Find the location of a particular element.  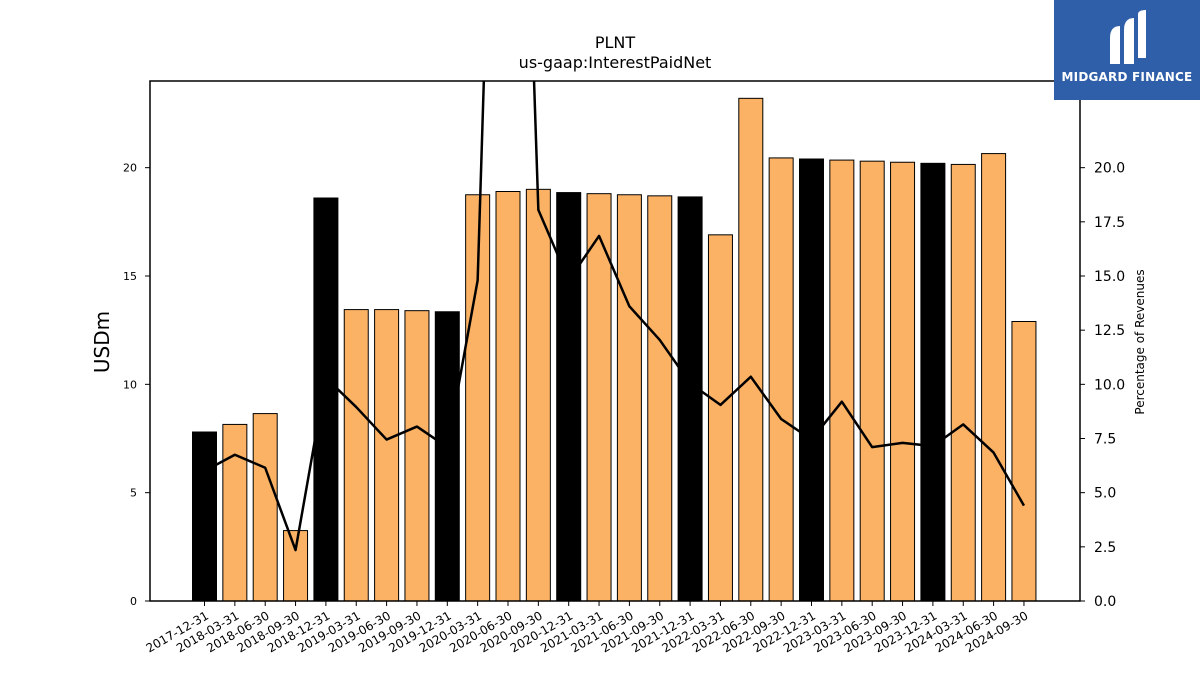

y2-tick-label-15.0: 15.0 is located at coordinates (1109, 277).